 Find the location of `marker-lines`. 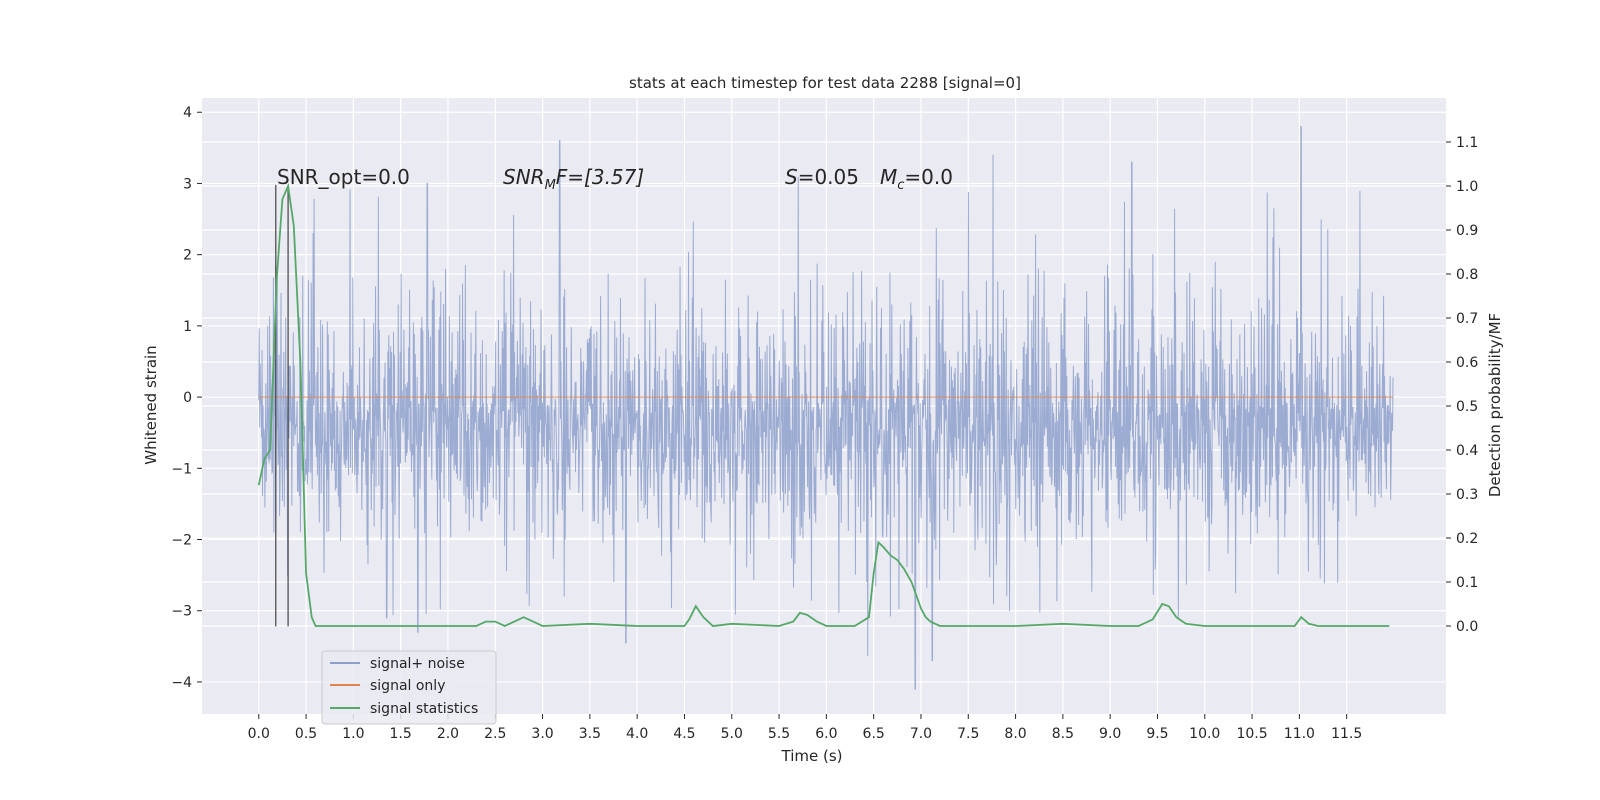

marker-lines is located at coordinates (282, 405).